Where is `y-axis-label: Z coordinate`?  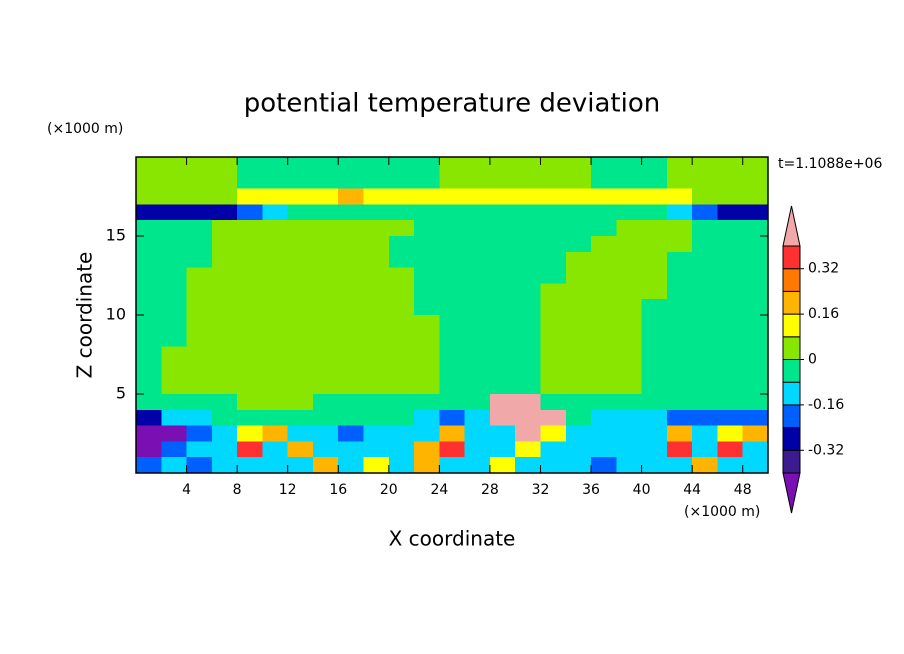 y-axis-label: Z coordinate is located at coordinates (85, 315).